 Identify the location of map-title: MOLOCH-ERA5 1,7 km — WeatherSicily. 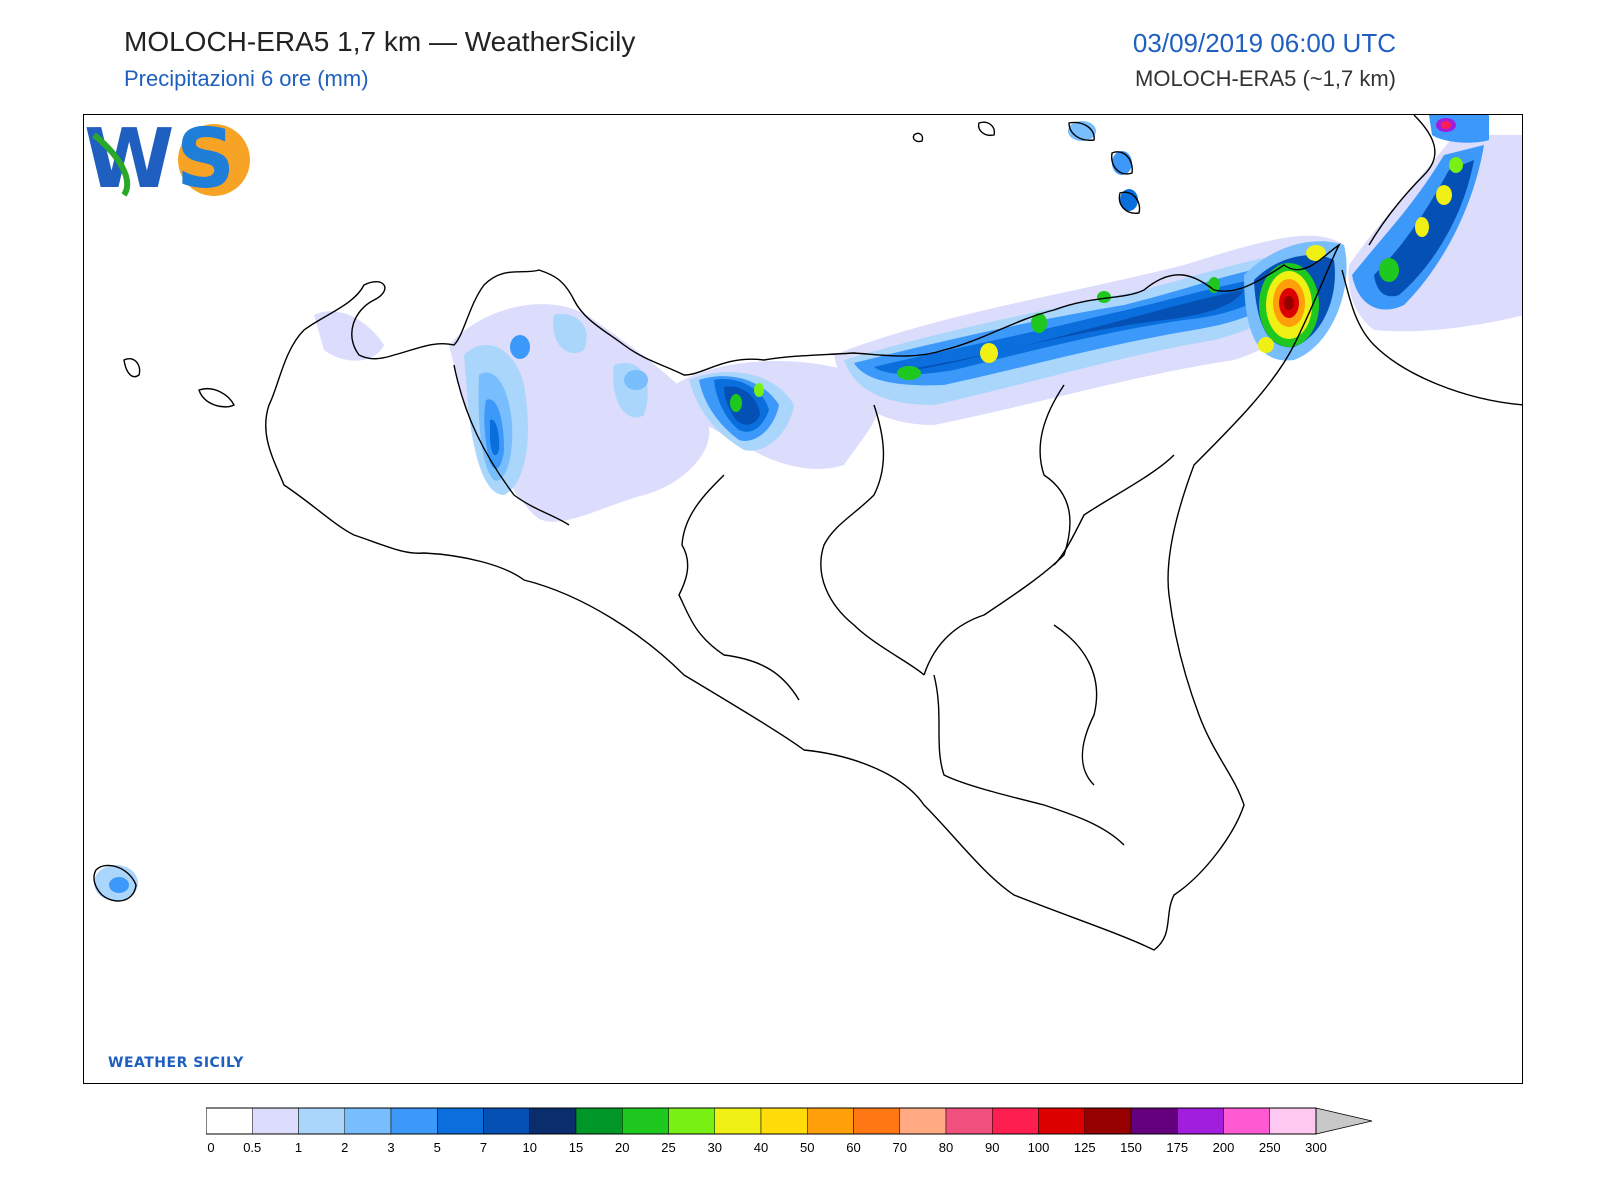
(380, 41).